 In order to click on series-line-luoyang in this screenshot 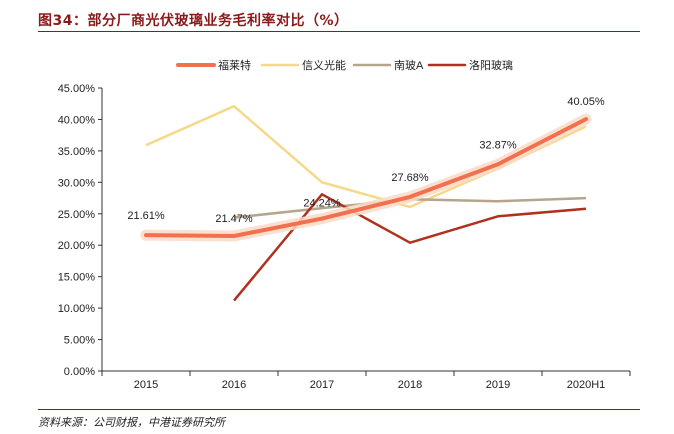, I will do `click(410, 247)`.